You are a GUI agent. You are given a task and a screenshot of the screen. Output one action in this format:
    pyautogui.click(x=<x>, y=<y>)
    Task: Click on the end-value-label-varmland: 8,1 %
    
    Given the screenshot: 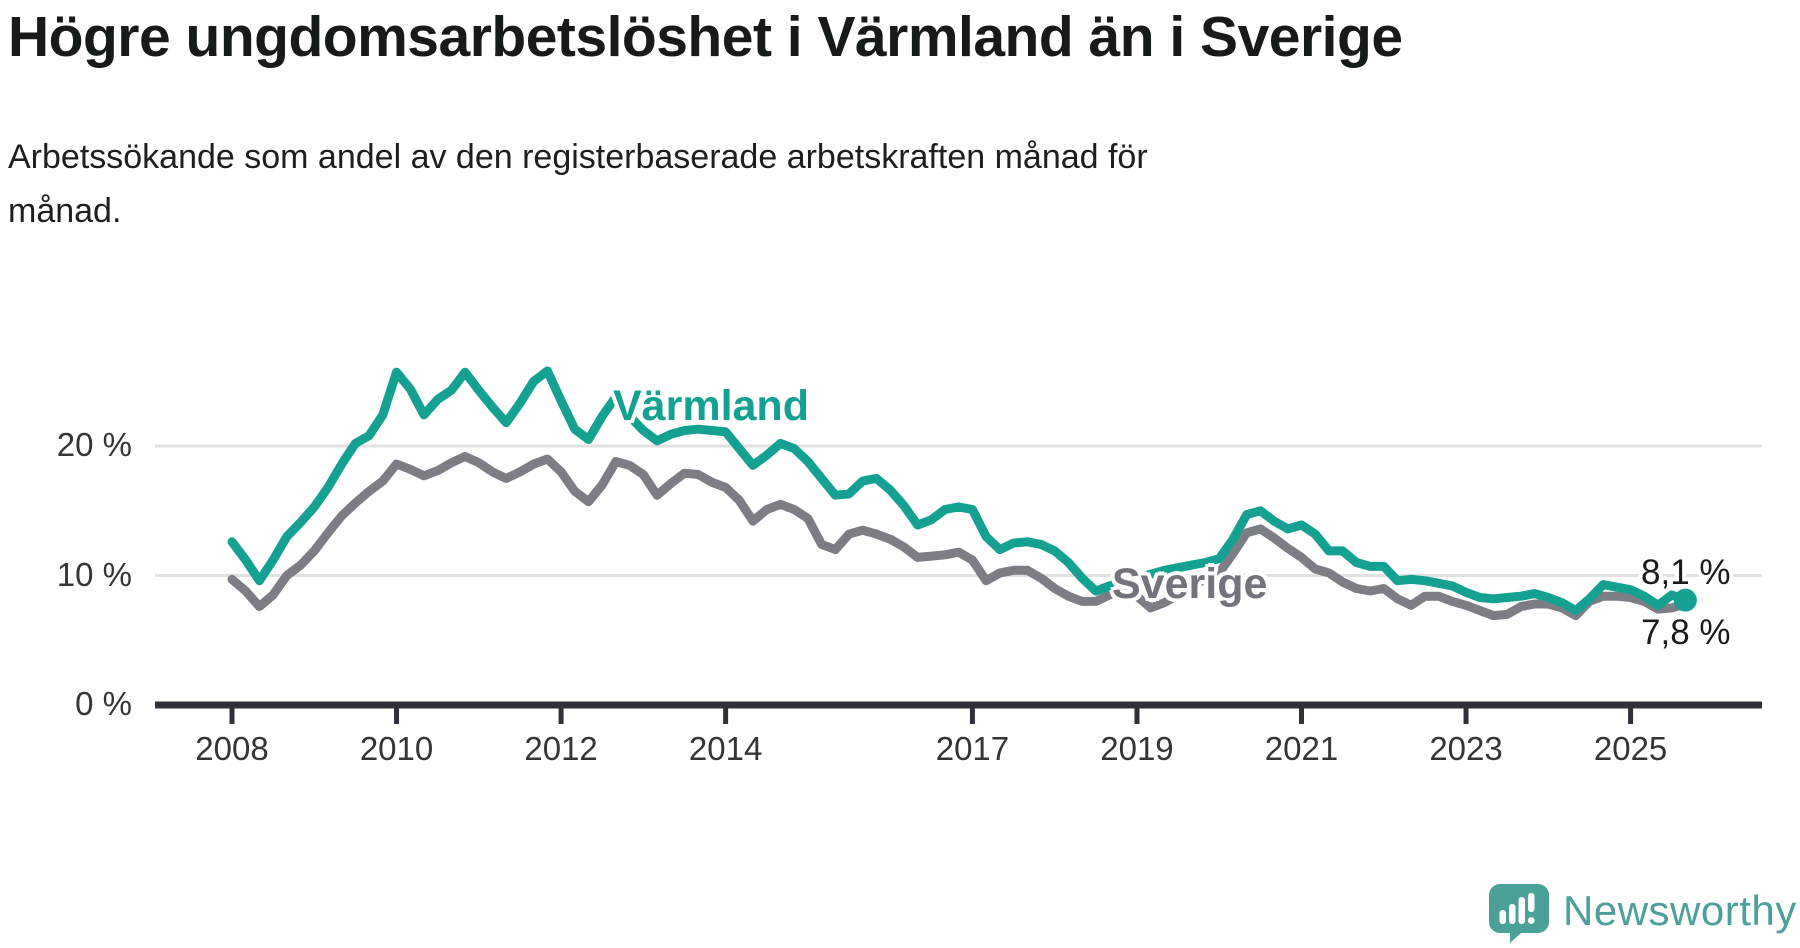 What is the action you would take?
    pyautogui.click(x=1686, y=572)
    